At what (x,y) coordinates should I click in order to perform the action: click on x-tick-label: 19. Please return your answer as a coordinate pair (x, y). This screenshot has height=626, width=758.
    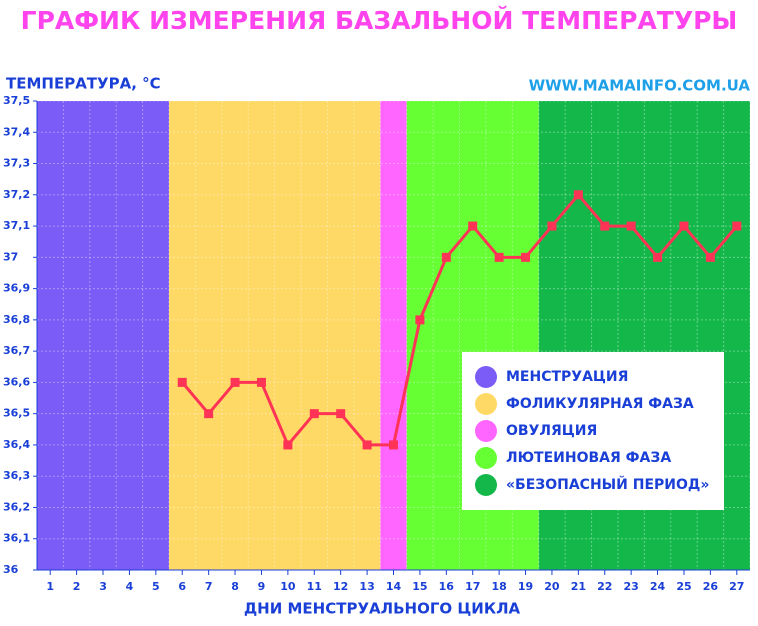
    Looking at the image, I should click on (525, 586).